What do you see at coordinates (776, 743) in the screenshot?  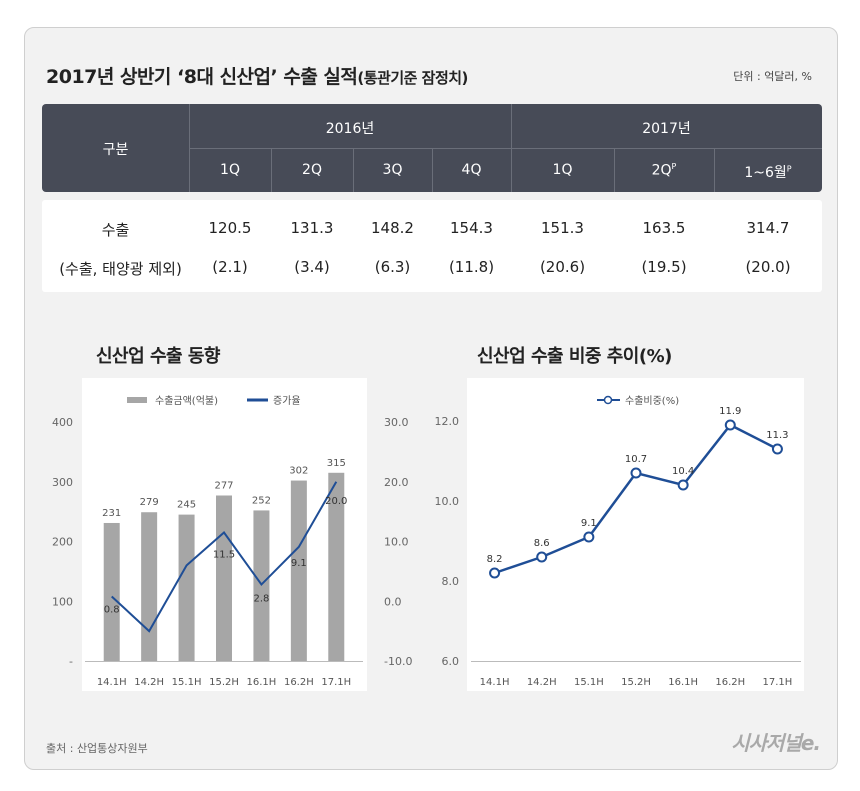 I see `brand-logo: 시사저널e.` at bounding box center [776, 743].